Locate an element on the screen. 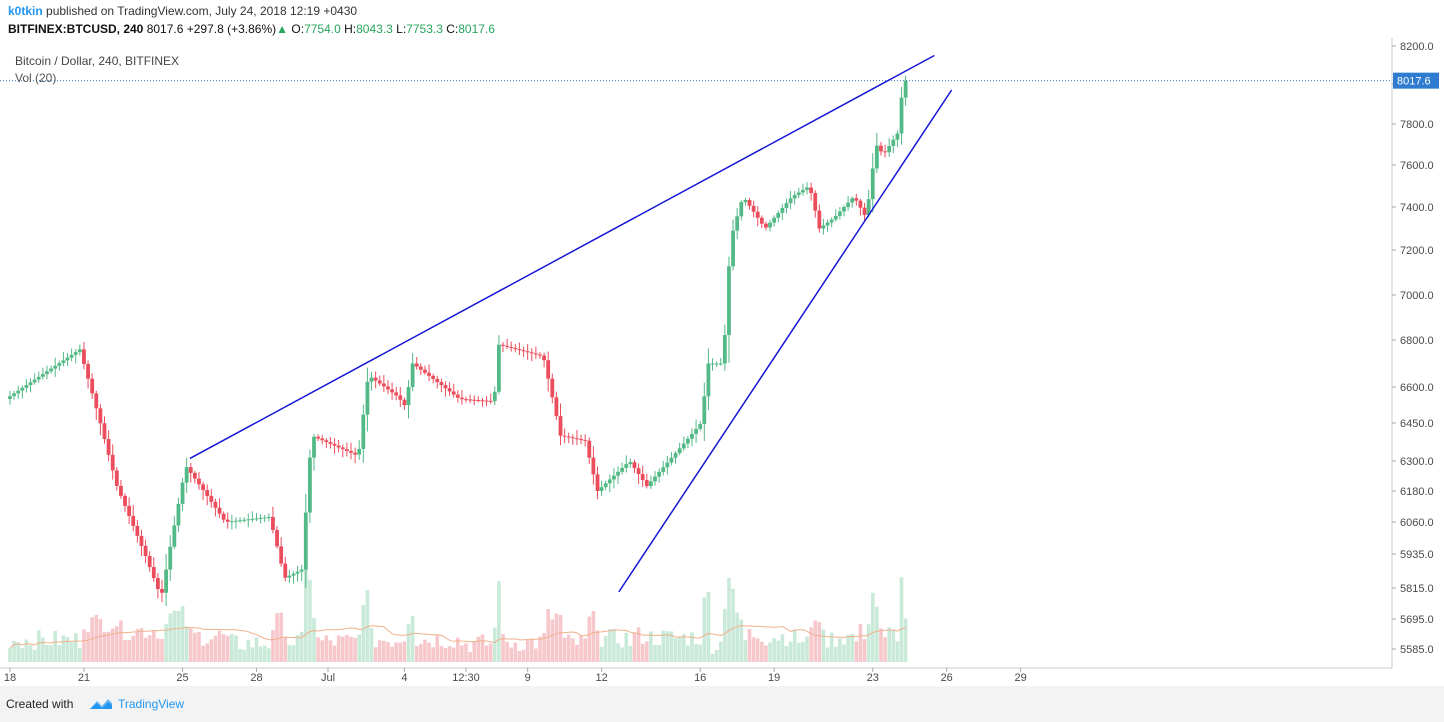 The width and height of the screenshot is (1444, 722). time-tick-label: 21 is located at coordinates (84, 678).